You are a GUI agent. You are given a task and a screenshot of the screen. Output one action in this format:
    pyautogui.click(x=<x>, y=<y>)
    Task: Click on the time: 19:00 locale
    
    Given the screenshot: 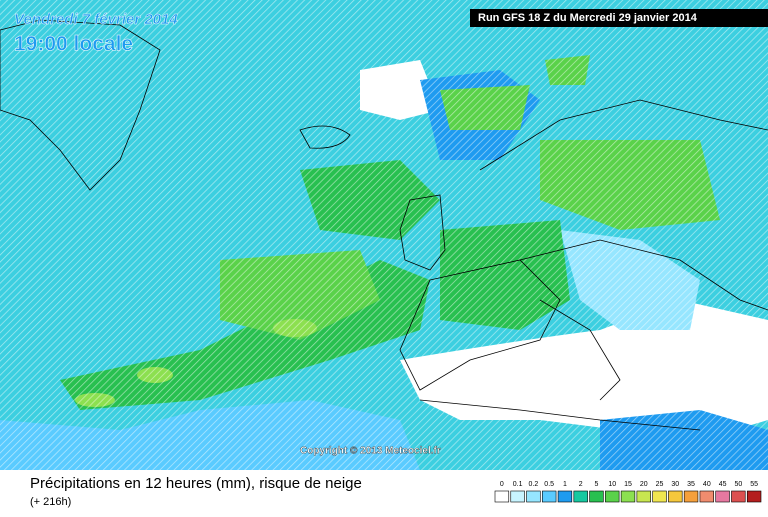 What is the action you would take?
    pyautogui.click(x=73, y=44)
    